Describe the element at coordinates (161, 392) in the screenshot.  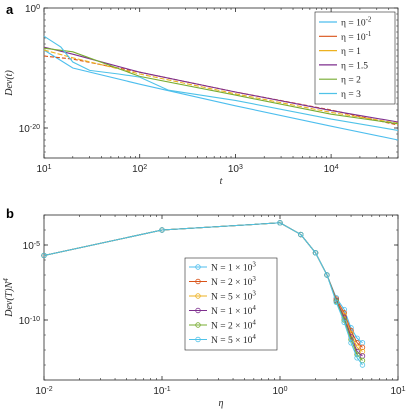
I see `x-tick-label: 10⁻¹` at that location.